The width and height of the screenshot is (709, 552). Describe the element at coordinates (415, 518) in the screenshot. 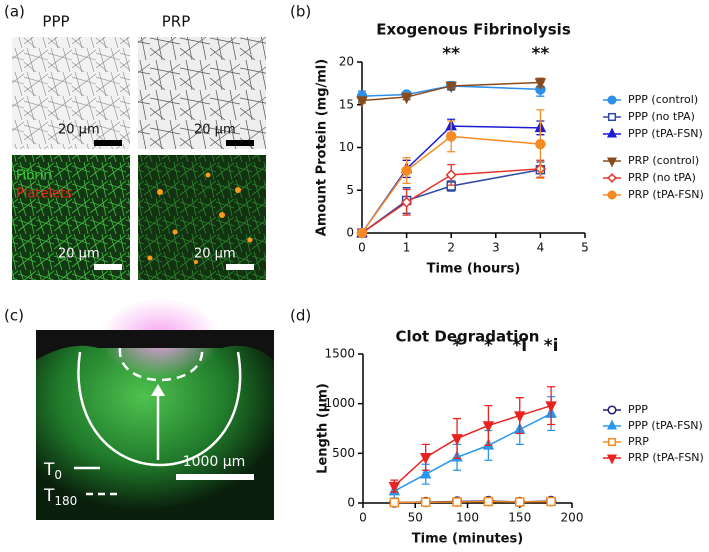

I see `x-tick-label: 50` at that location.